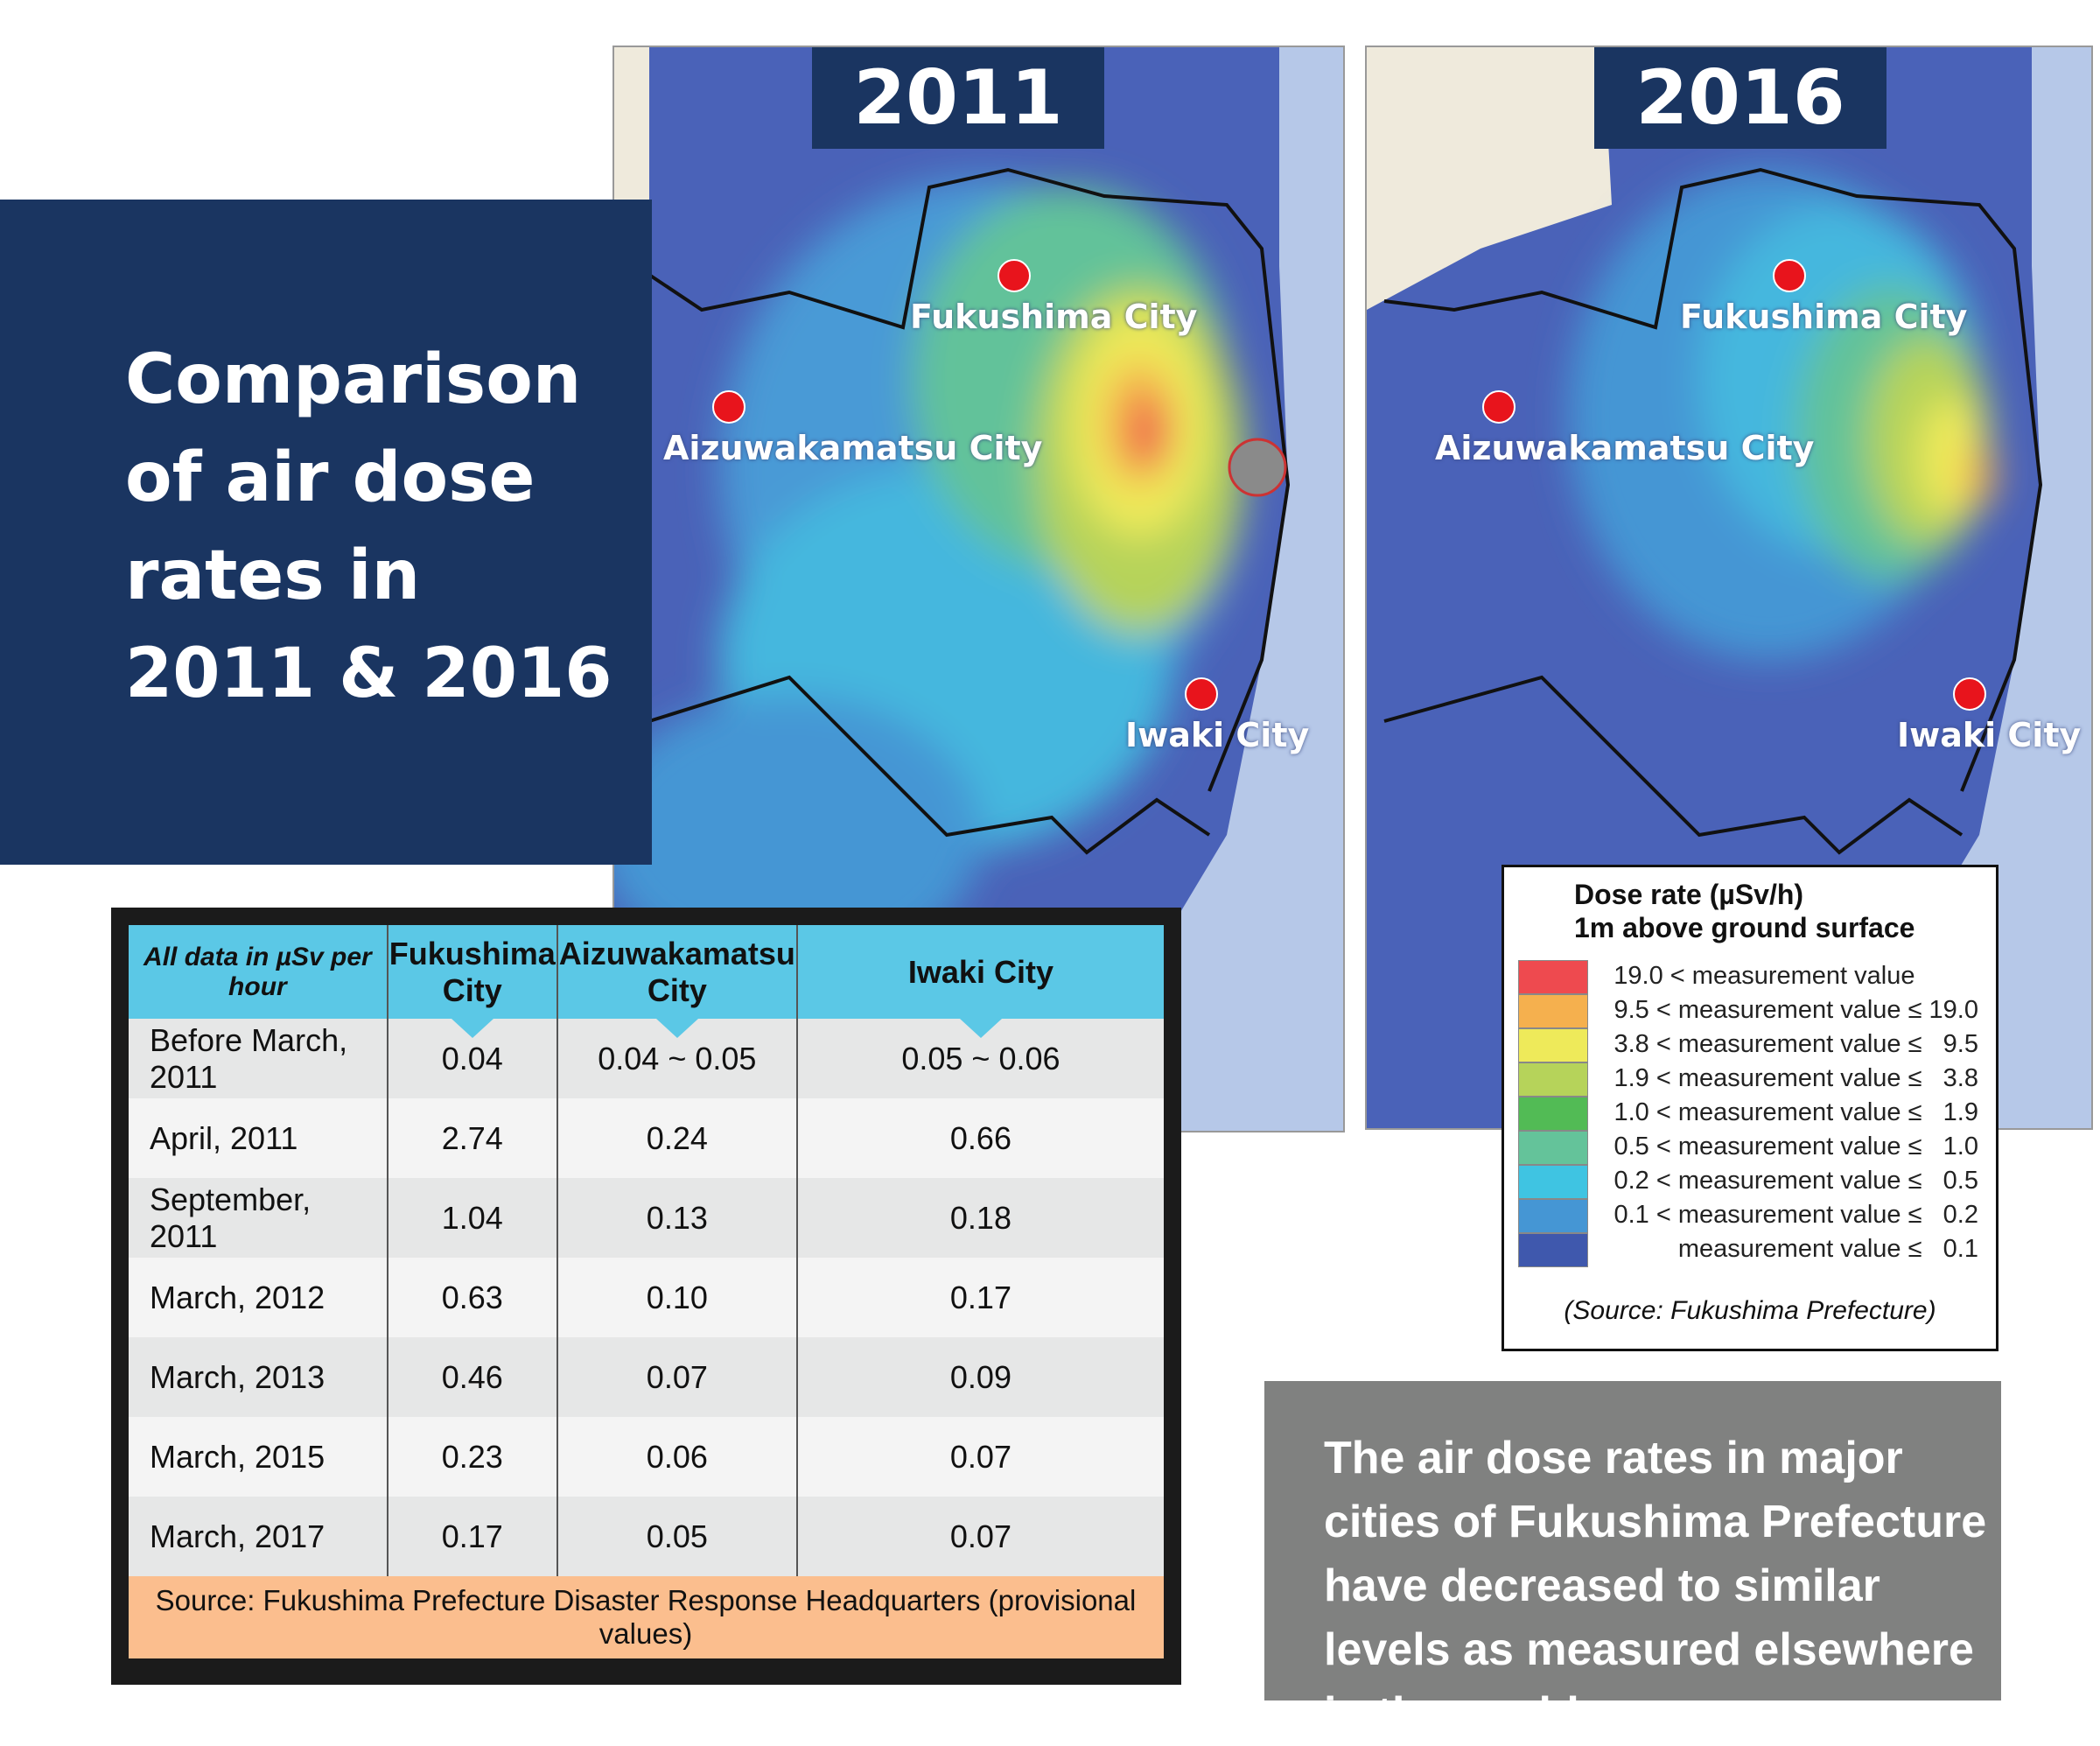  I want to click on legend-item: 3.8 < measurement value ≤ 9.5, so click(1754, 1045).